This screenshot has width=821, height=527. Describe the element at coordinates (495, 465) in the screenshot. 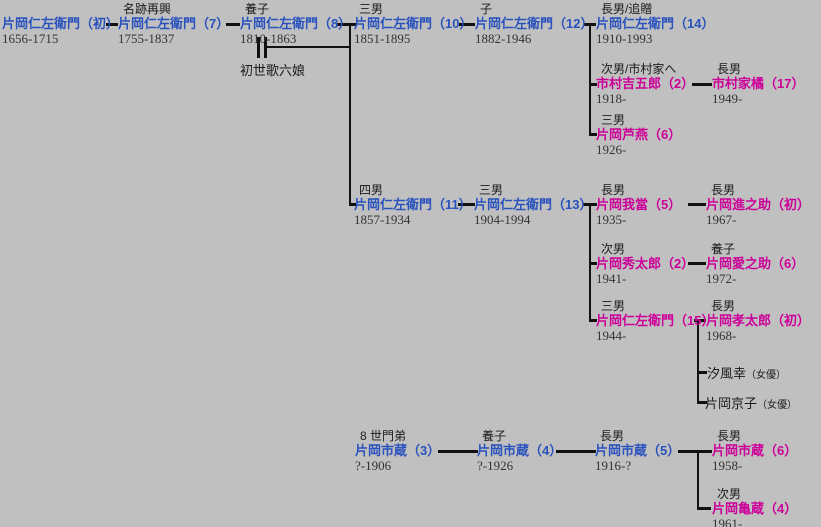

I see `lifespan-text: ?-1926` at that location.